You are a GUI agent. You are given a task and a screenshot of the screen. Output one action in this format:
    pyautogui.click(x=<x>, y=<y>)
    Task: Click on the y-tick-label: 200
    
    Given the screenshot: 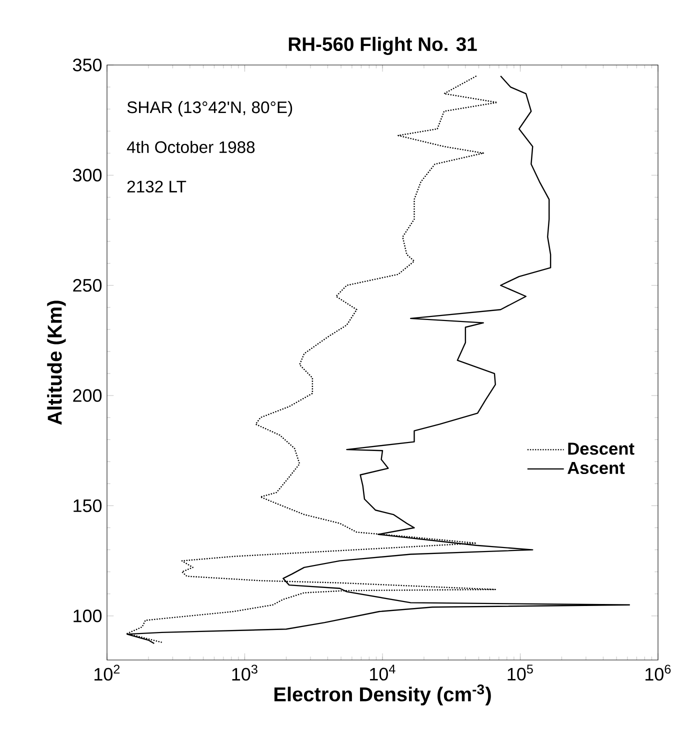 What is the action you would take?
    pyautogui.click(x=87, y=395)
    